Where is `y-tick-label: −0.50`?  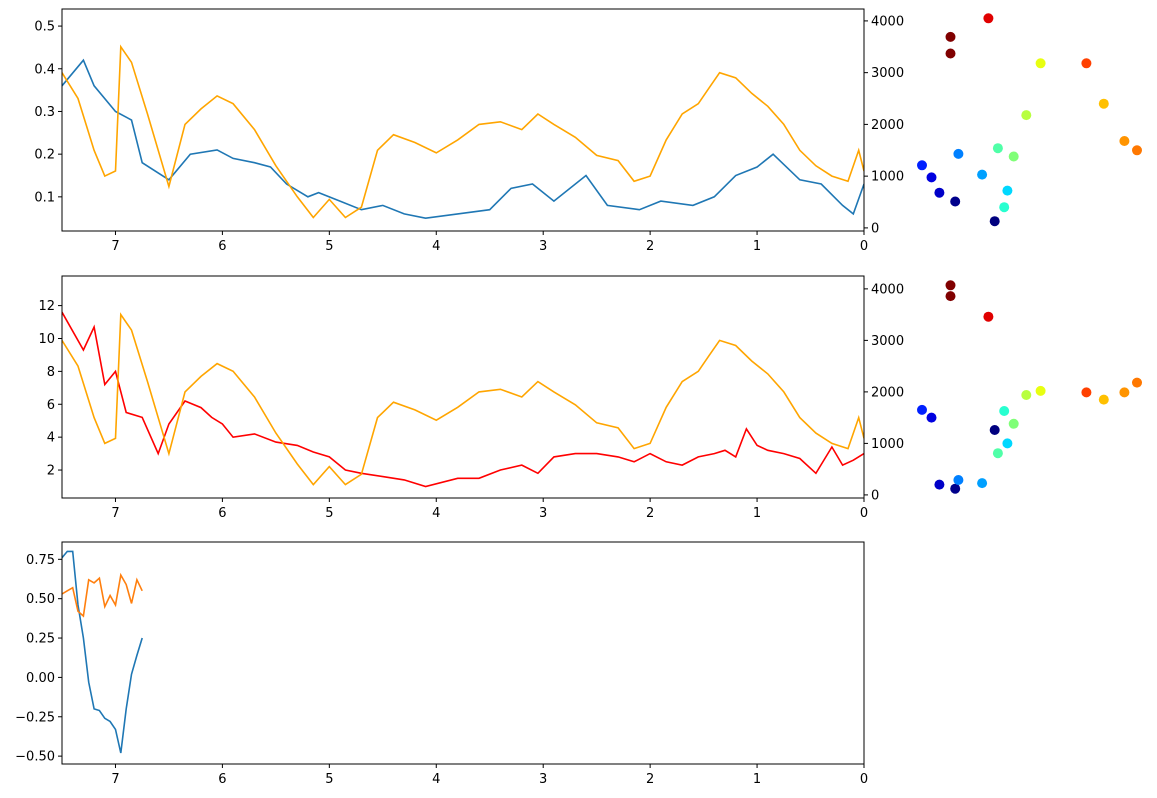
y-tick-label: −0.50 is located at coordinates (35, 757).